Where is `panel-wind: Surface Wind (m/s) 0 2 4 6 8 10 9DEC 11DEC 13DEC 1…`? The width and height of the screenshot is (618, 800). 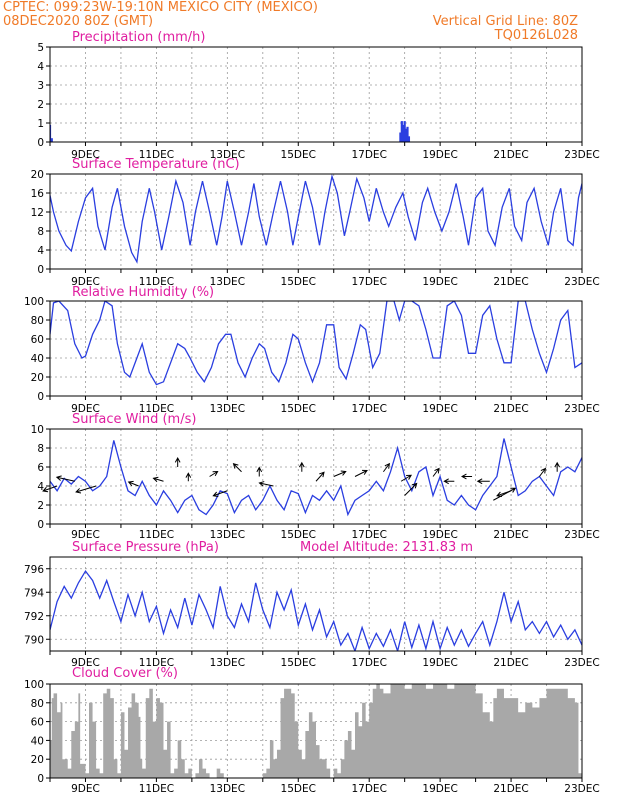
panel-wind: Surface Wind (m/s) 0 2 4 6 8 10 9DEC 11DEC 13DEC 1… is located at coordinates (315, 476).